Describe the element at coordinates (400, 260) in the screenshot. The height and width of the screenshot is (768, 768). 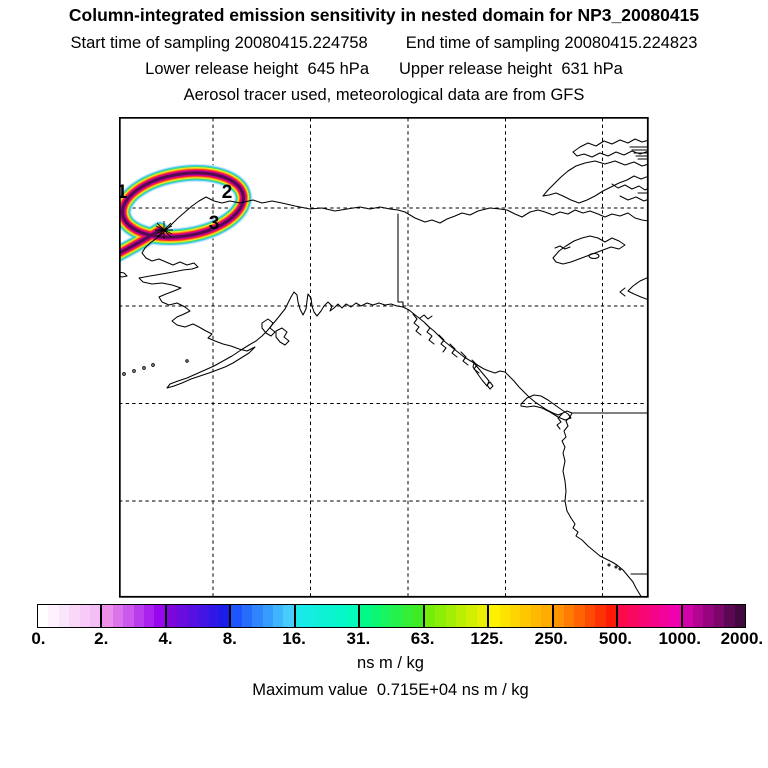
I see `alaska-canada-border` at that location.